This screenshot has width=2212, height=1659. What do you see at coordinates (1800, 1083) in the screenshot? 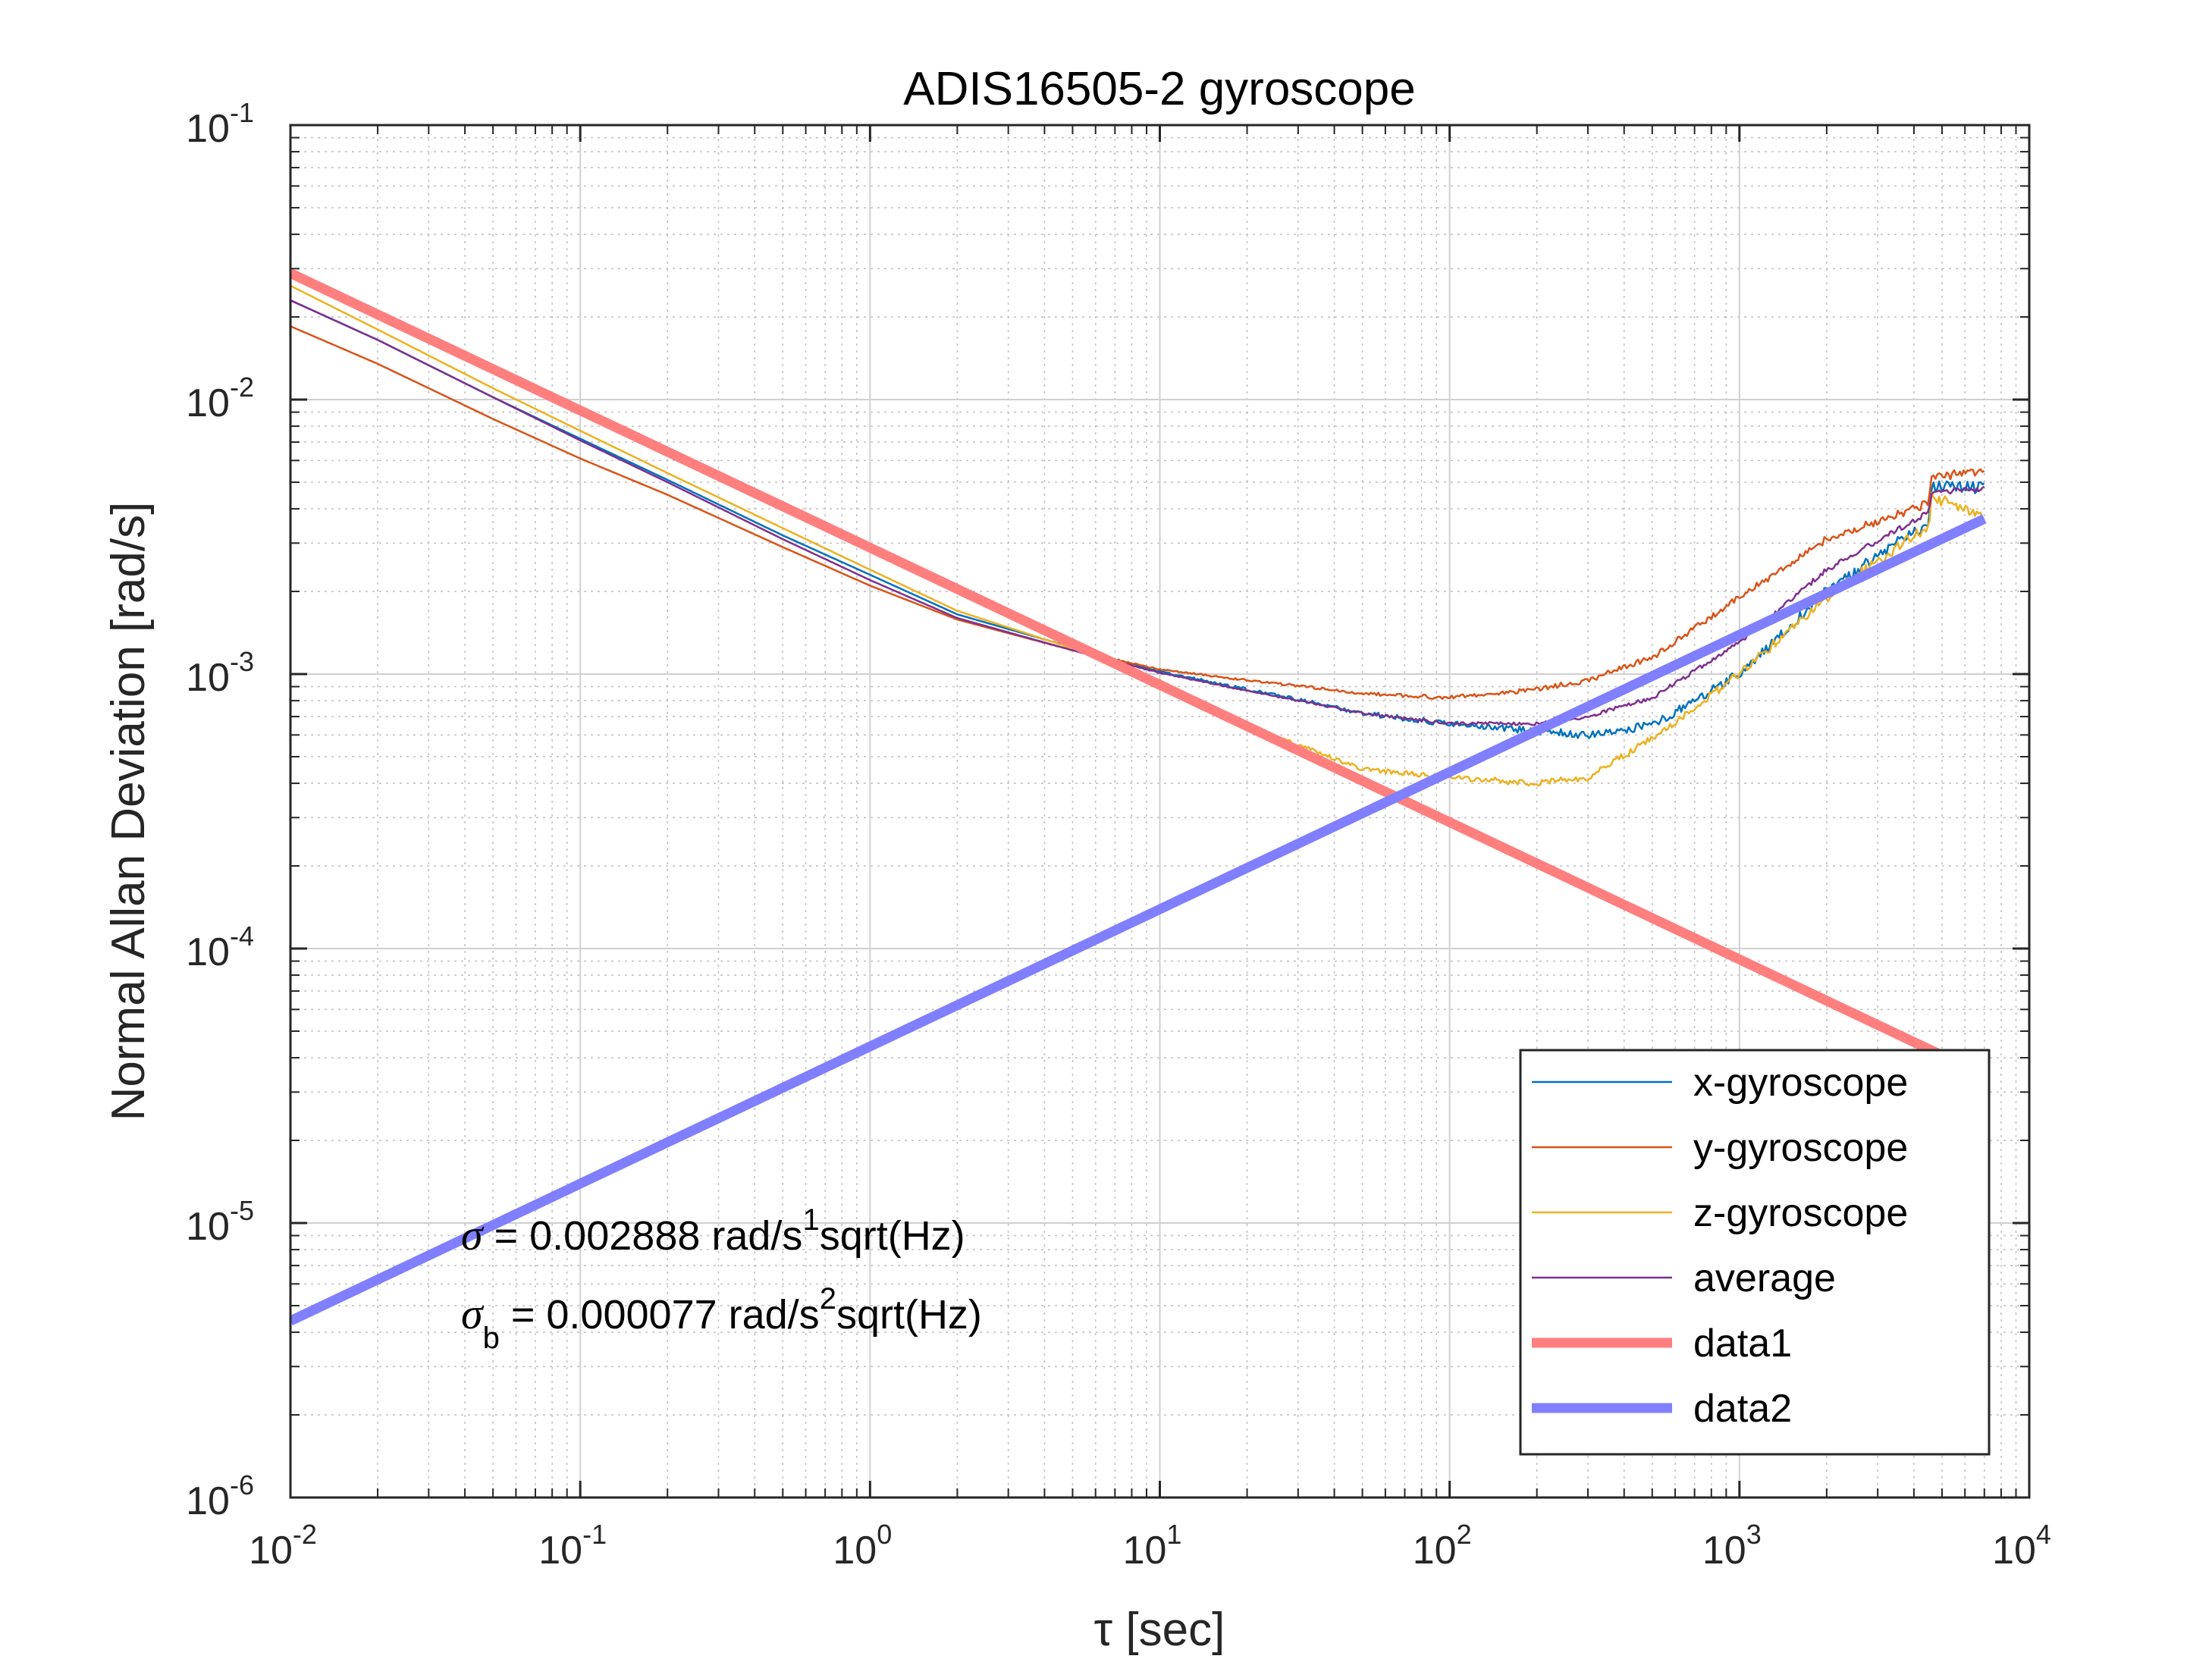
I see `legend-label: x-gyroscope` at bounding box center [1800, 1083].